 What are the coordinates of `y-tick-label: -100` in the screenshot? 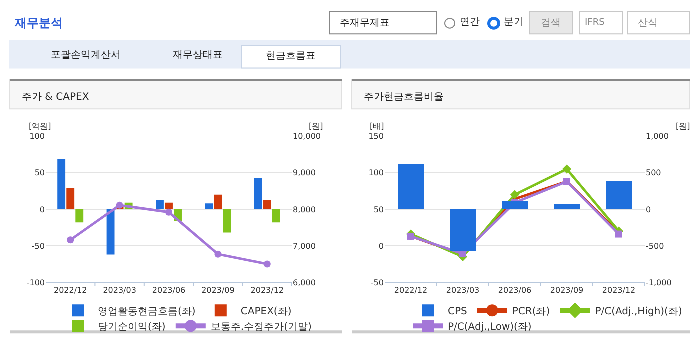 It's located at (35, 283).